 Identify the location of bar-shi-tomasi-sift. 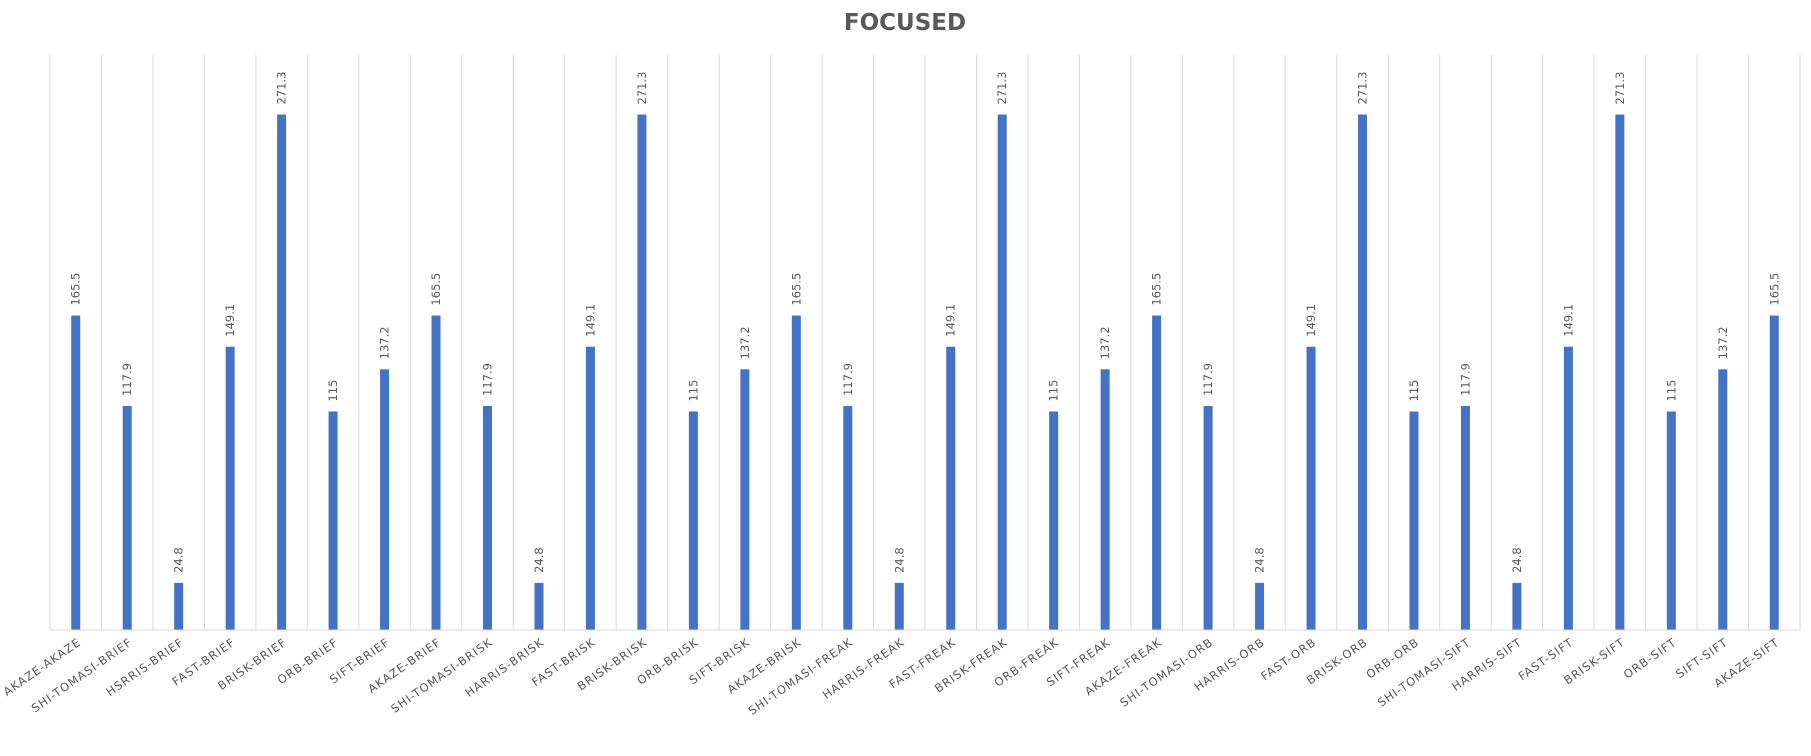
(1465, 517).